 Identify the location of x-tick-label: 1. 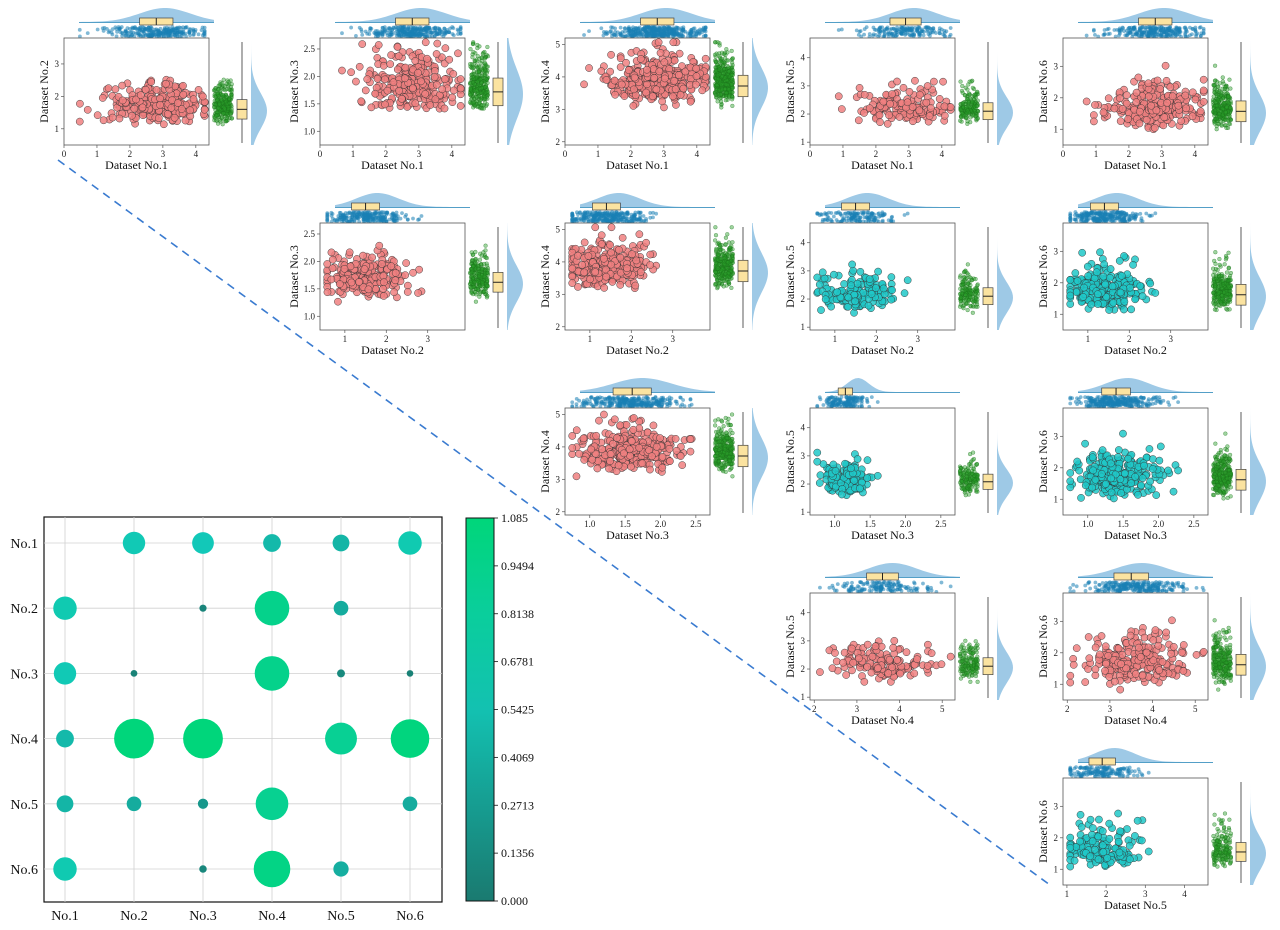
(598, 154).